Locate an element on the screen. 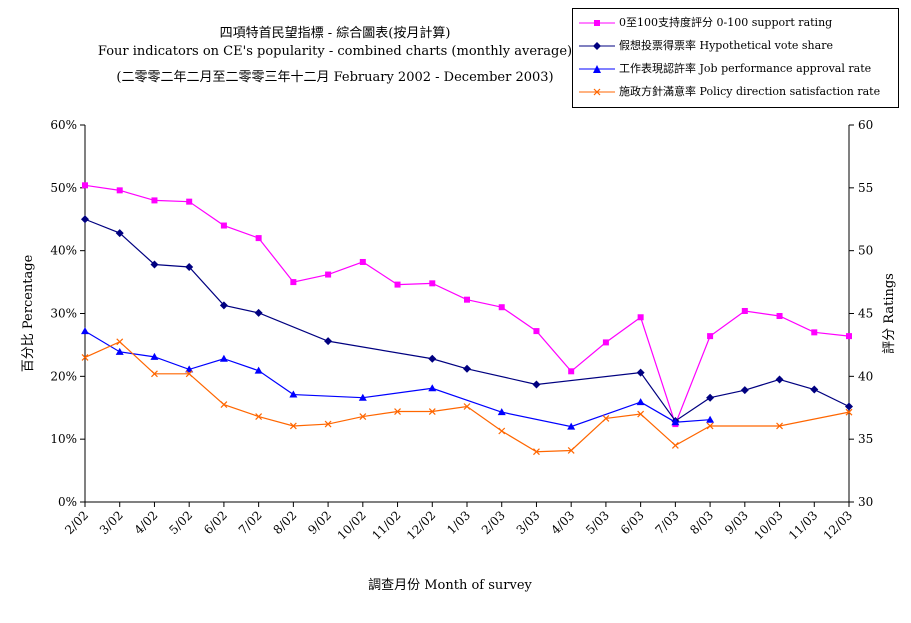 The width and height of the screenshot is (911, 623). legend-item-vote-share: 假想投票得票率 Hypothetical vote share is located at coordinates (735, 46).